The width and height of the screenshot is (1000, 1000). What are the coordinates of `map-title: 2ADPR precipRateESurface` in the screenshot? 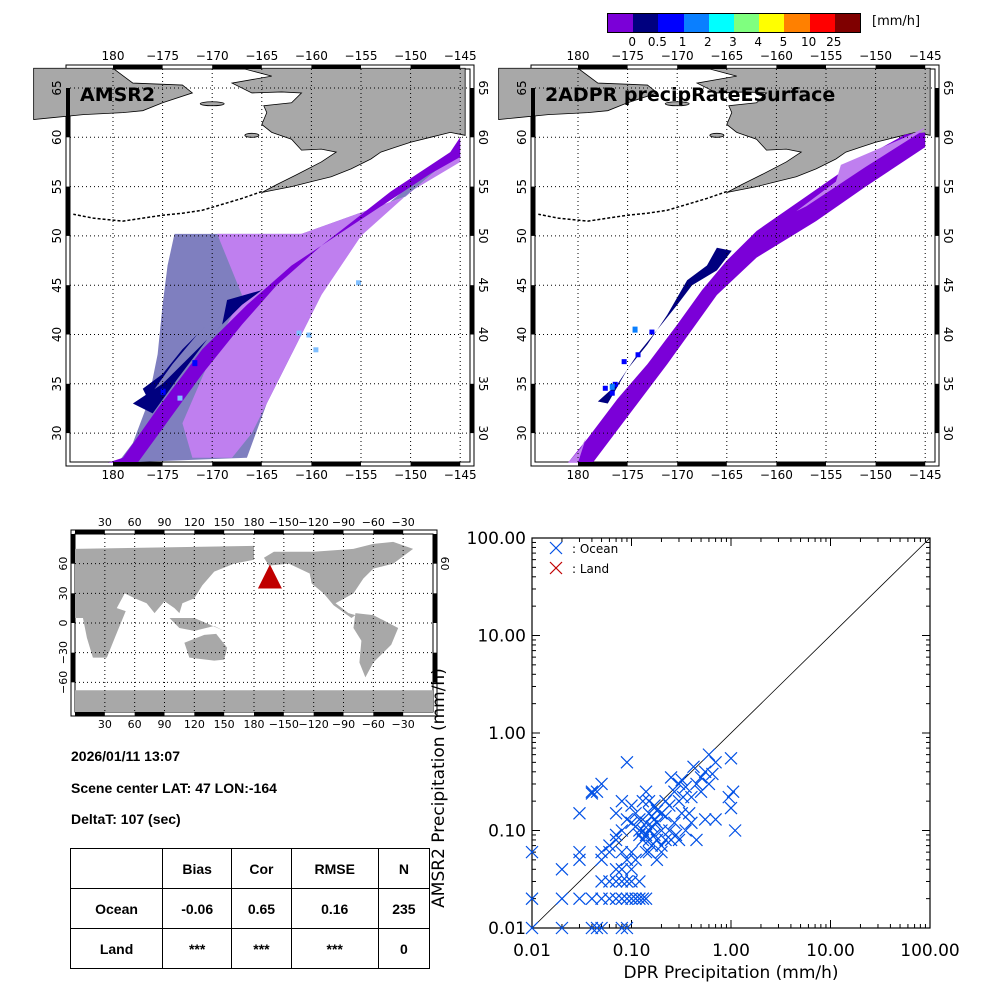 It's located at (690, 95).